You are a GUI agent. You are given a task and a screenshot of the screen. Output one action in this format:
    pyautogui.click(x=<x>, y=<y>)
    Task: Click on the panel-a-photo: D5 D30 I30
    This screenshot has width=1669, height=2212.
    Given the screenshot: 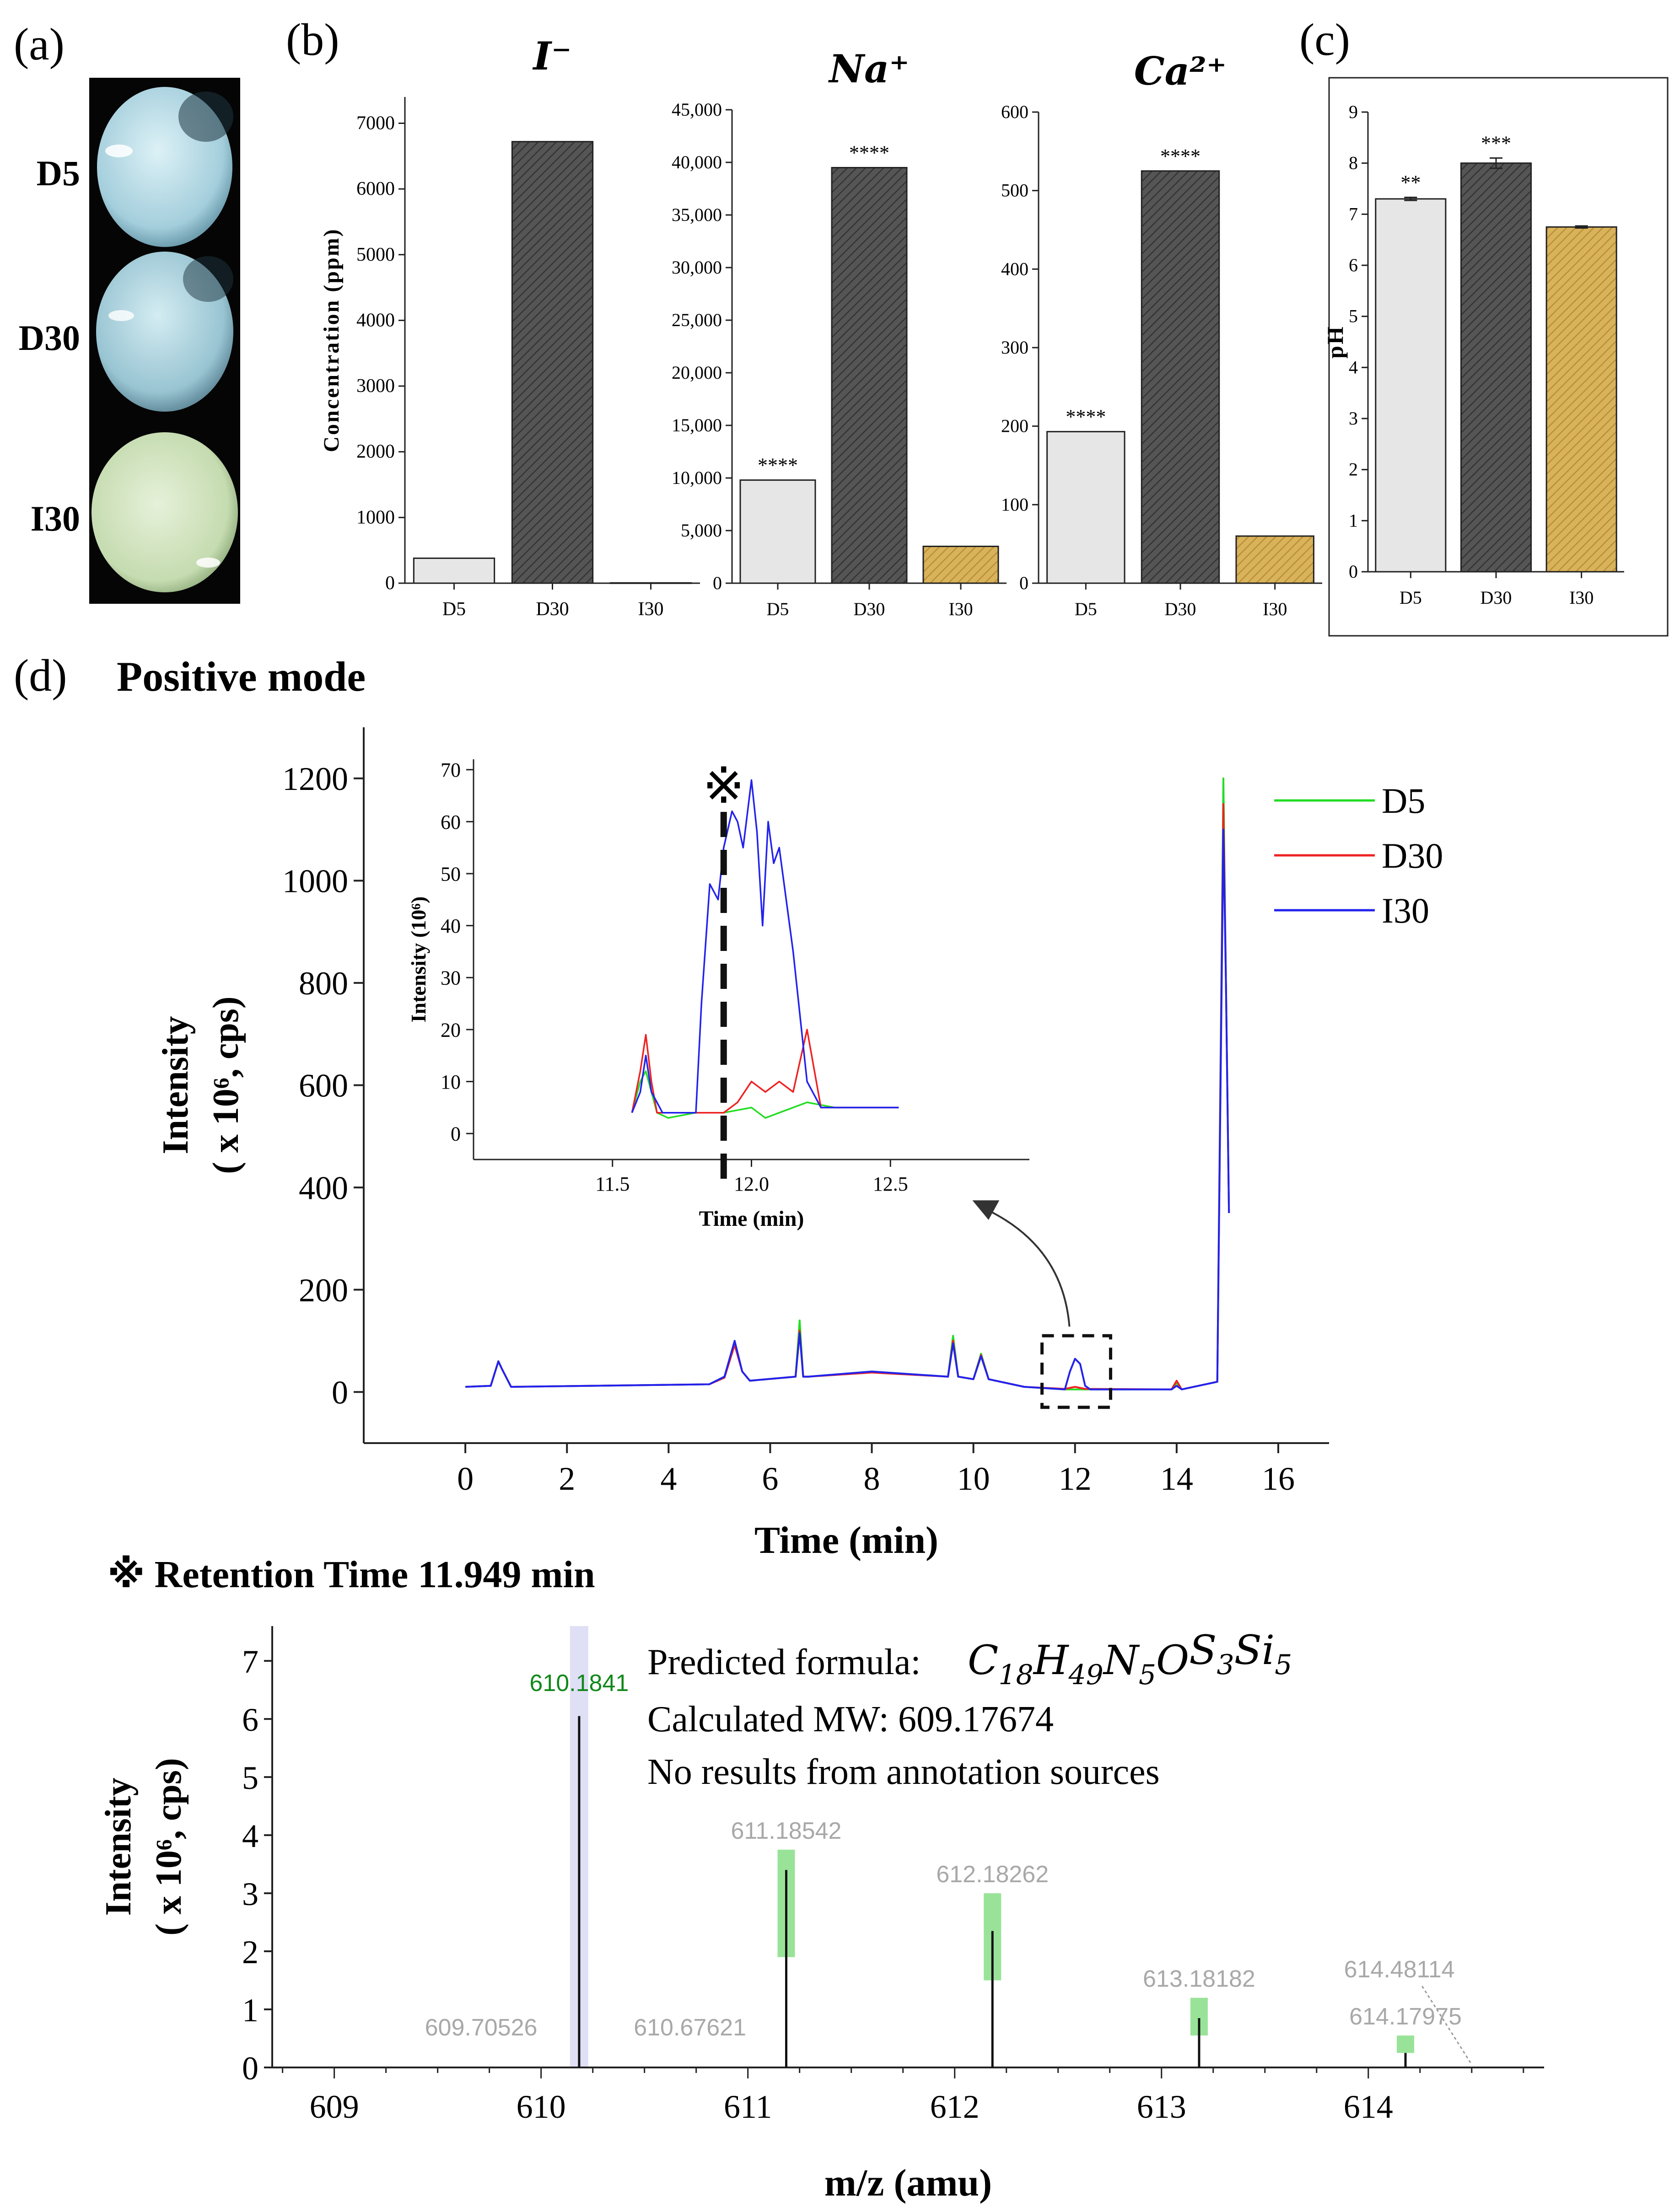 What is the action you would take?
    pyautogui.click(x=130, y=341)
    